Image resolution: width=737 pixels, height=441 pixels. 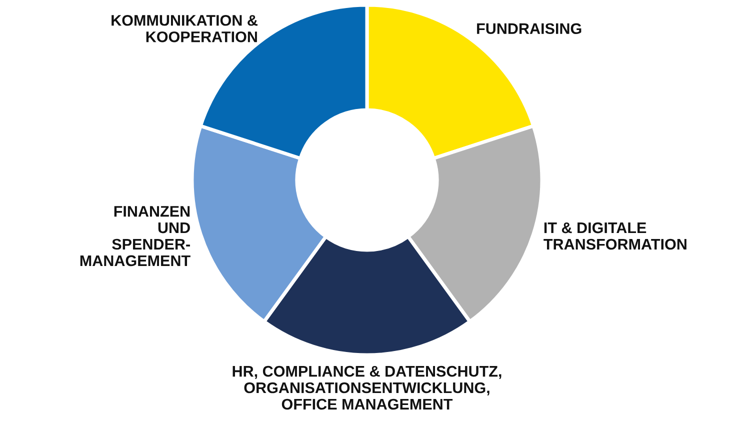 What do you see at coordinates (135, 236) in the screenshot?
I see `slice-label: FINANZEN UND SPENDER- MANAGEMENT` at bounding box center [135, 236].